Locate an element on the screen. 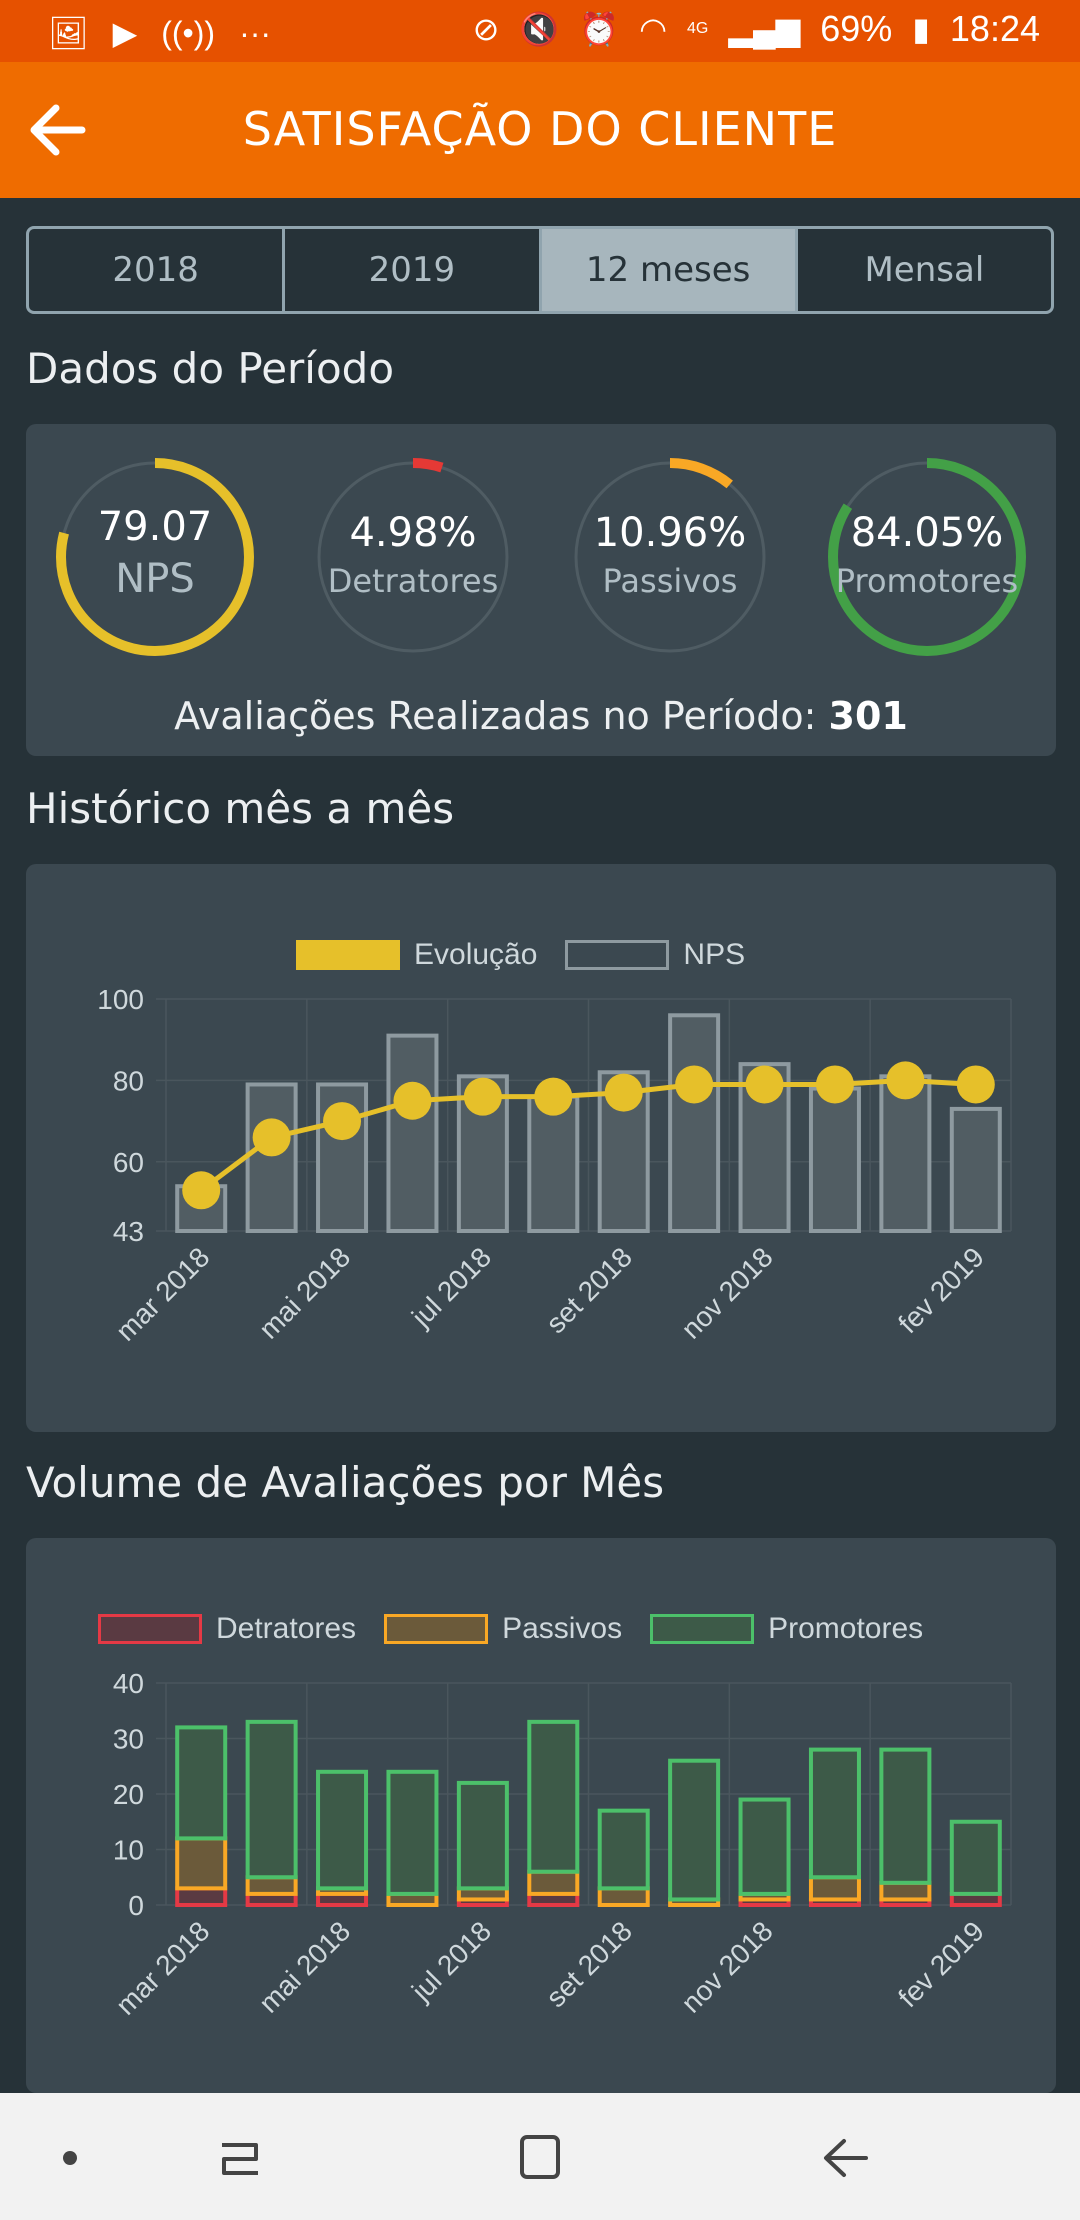 This screenshot has height=2220, width=1080. passivos-label: Passivos is located at coordinates (670, 581).